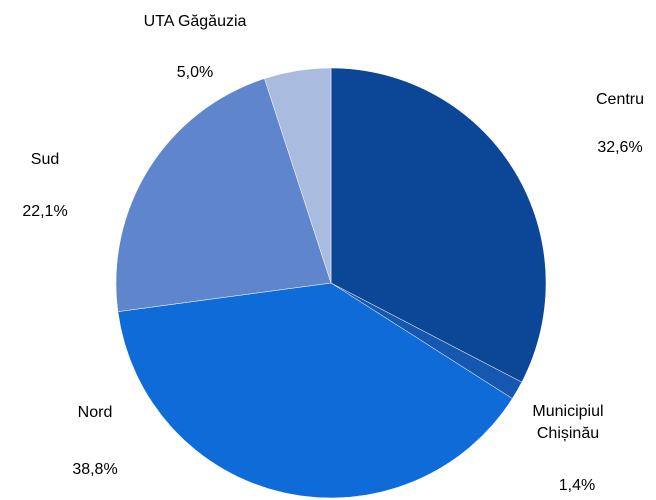 The image size is (656, 500). Describe the element at coordinates (568, 422) in the screenshot. I see `slice-name: Municipiul Chișinău` at that location.